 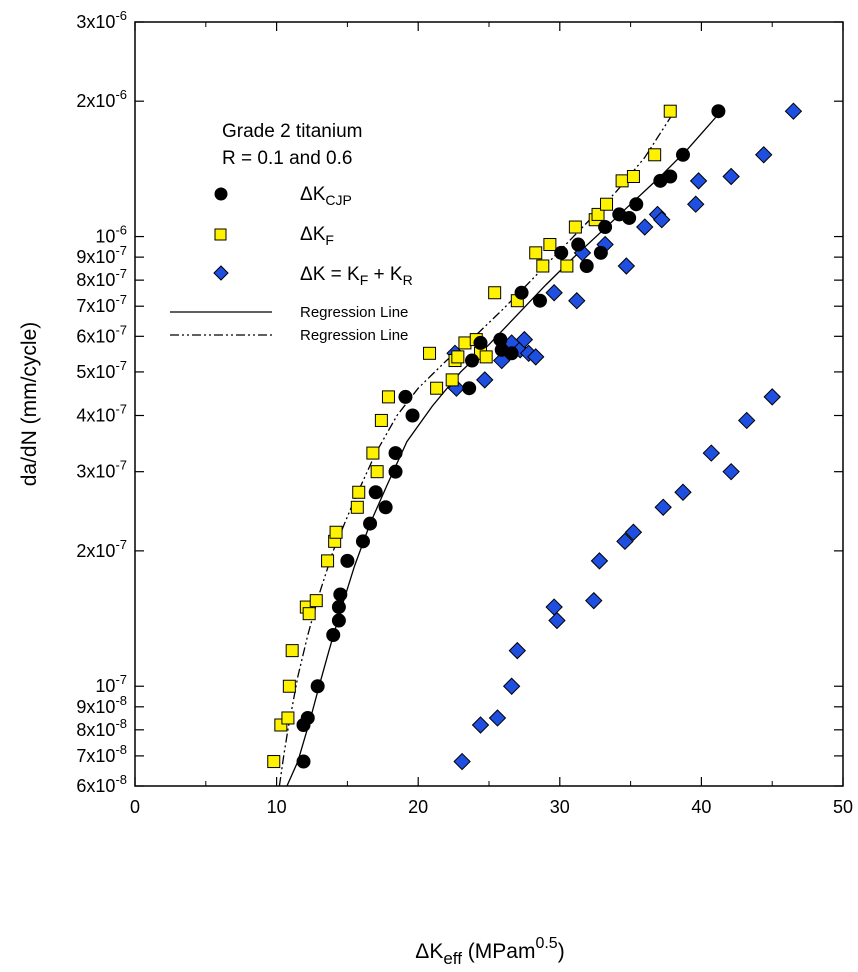 What do you see at coordinates (292, 131) in the screenshot?
I see `annotation-line-1: Grade 2 titanium` at bounding box center [292, 131].